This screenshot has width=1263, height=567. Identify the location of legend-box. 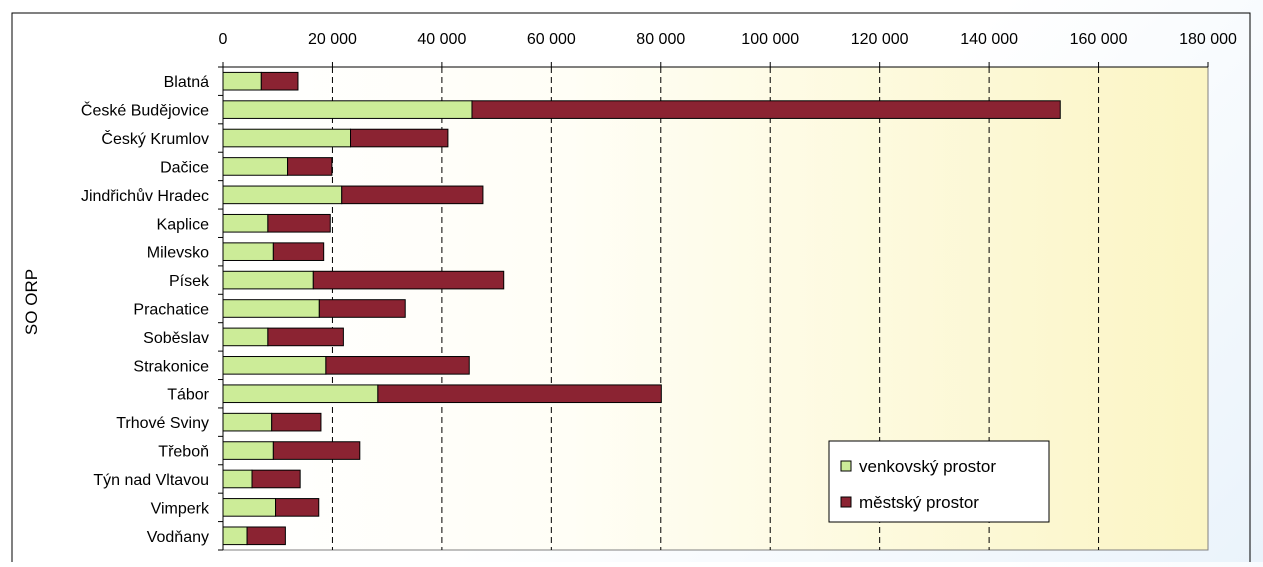
(939, 481).